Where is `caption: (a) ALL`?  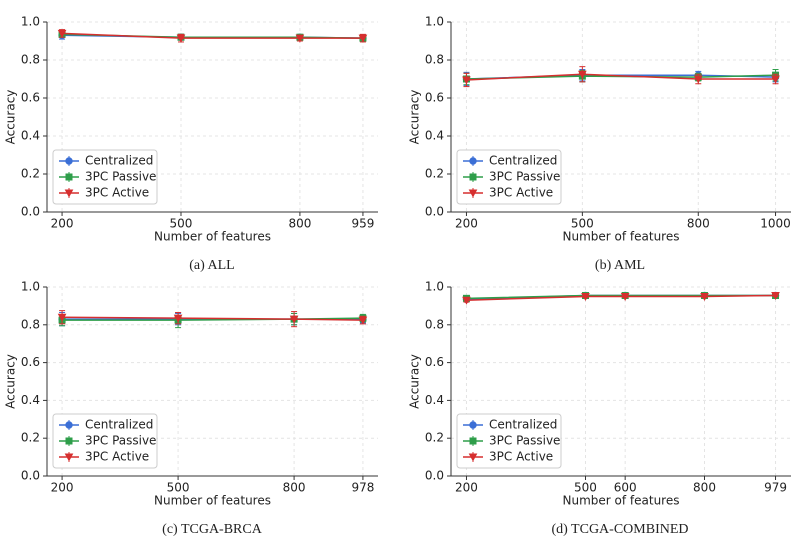 caption: (a) ALL is located at coordinates (211, 265).